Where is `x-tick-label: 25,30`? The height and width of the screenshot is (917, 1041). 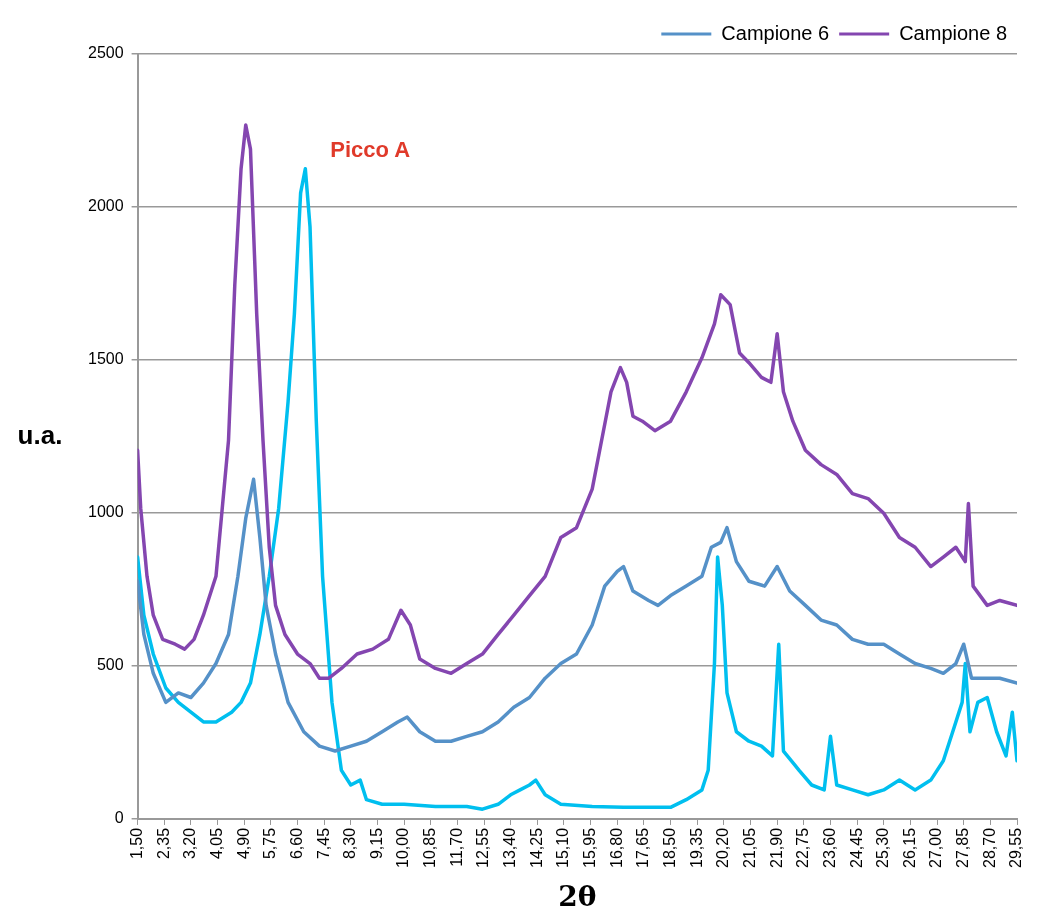 x-tick-label: 25,30 is located at coordinates (883, 848).